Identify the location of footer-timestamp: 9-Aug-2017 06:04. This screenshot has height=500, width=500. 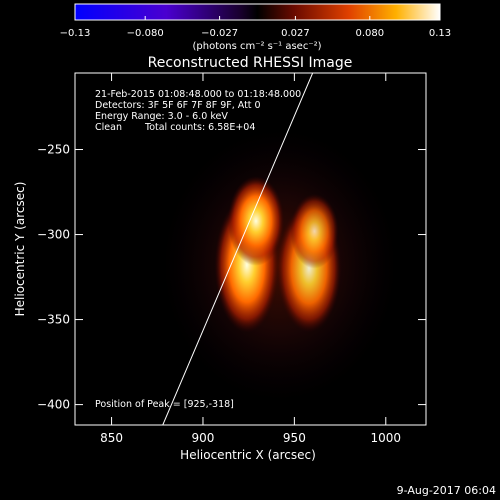
(446, 490).